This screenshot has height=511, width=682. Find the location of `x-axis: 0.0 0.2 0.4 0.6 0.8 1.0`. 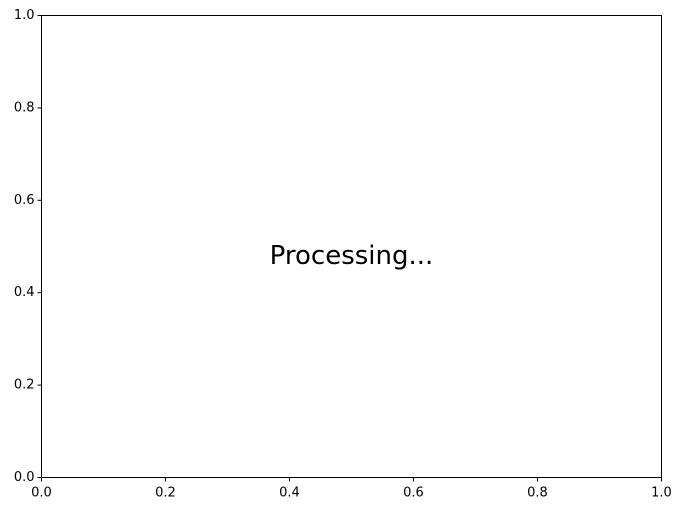

x-axis: 0.0 0.2 0.4 0.6 0.8 1.0 is located at coordinates (351, 489).